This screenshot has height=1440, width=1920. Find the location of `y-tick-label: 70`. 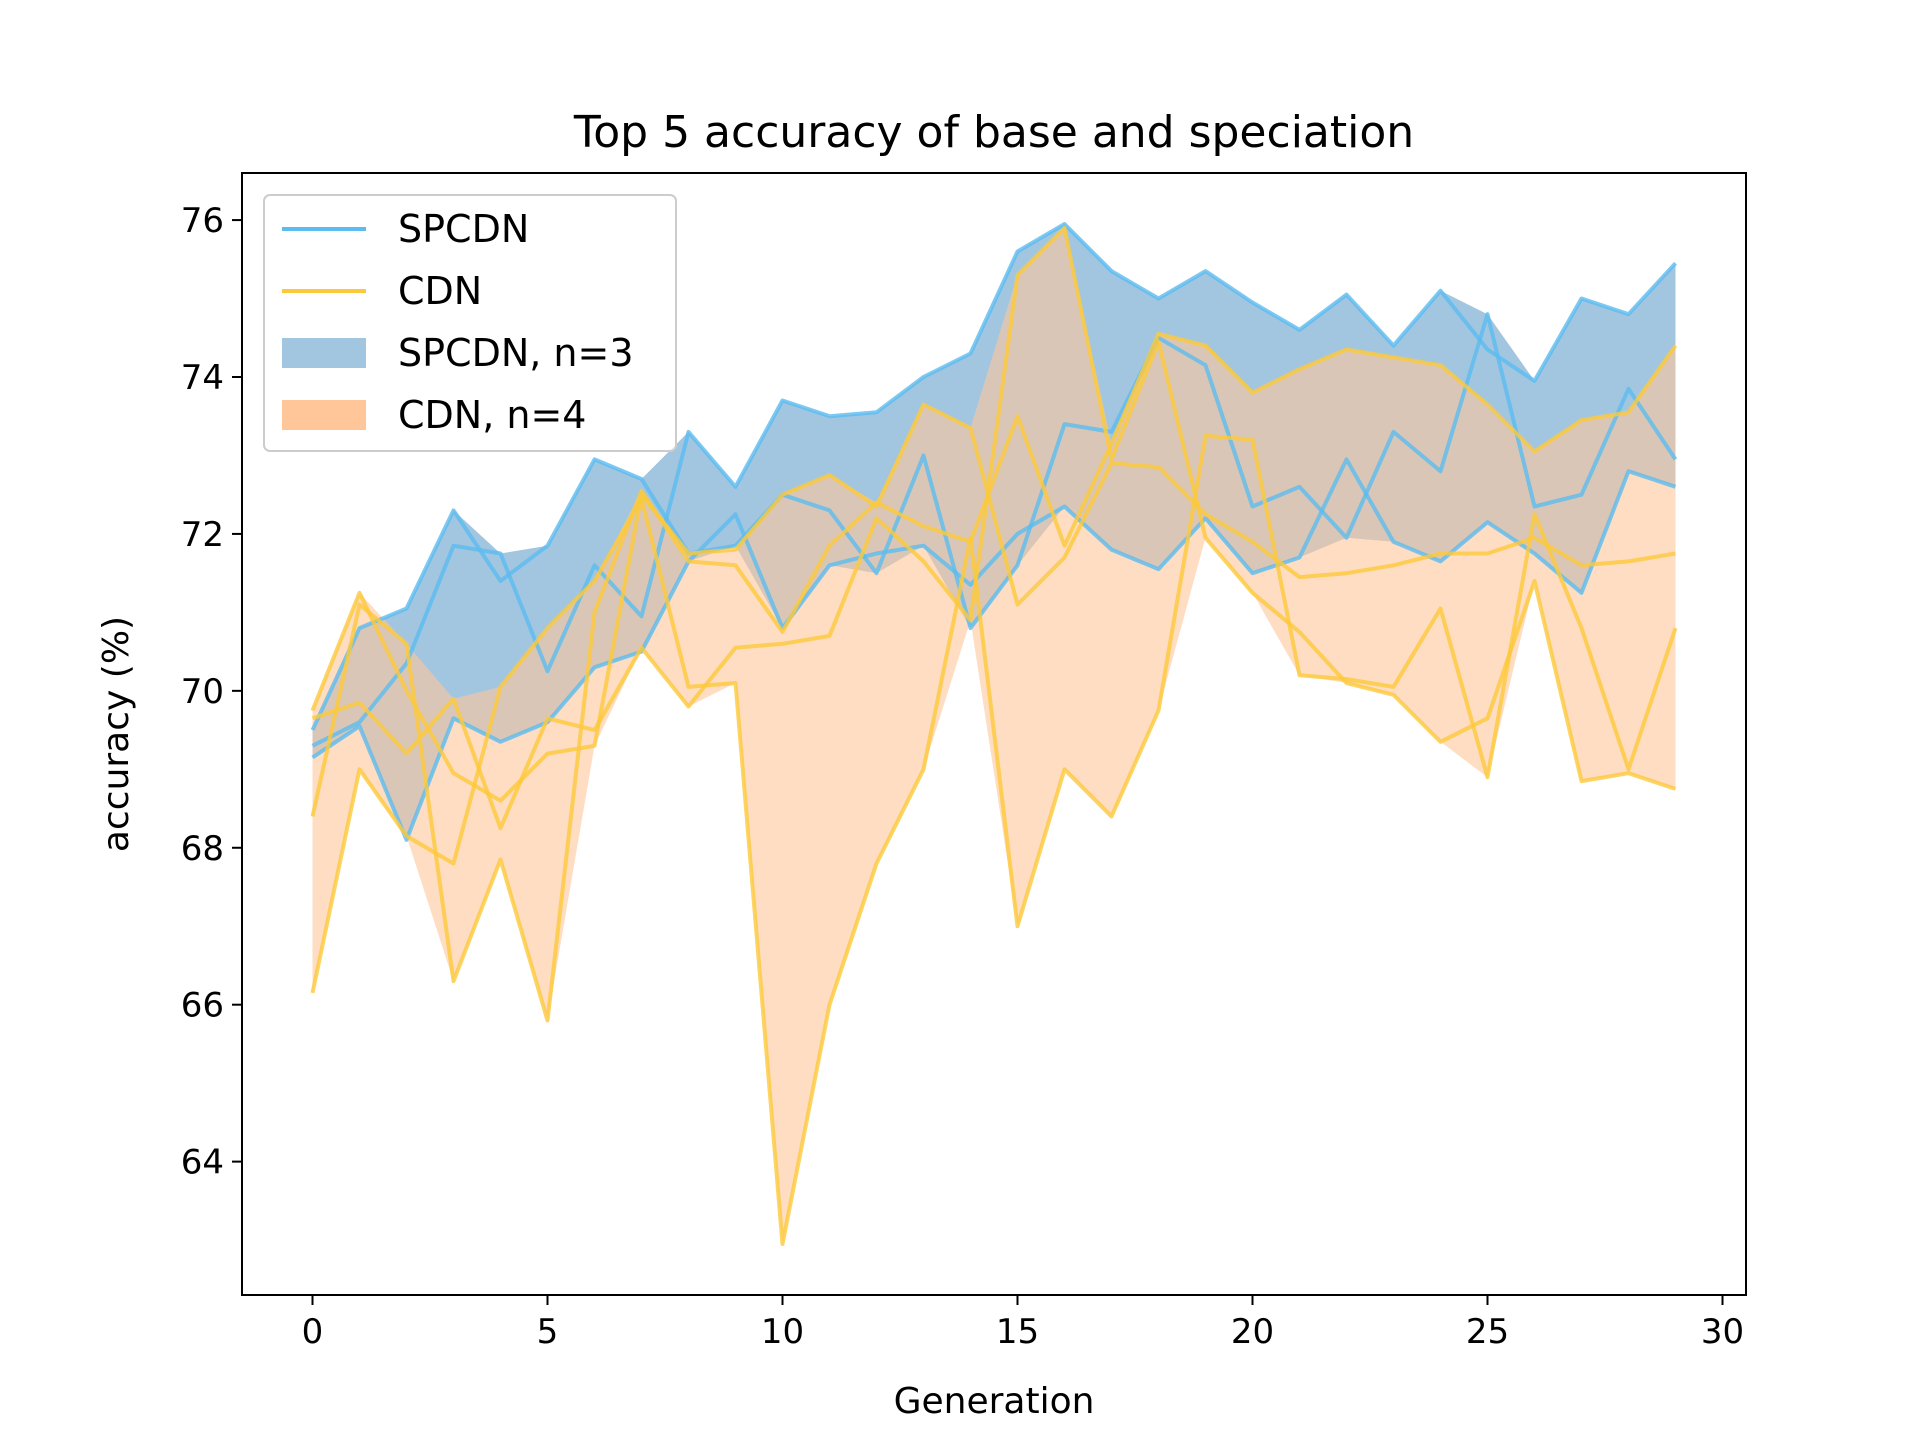

y-tick-label: 70 is located at coordinates (202, 692).